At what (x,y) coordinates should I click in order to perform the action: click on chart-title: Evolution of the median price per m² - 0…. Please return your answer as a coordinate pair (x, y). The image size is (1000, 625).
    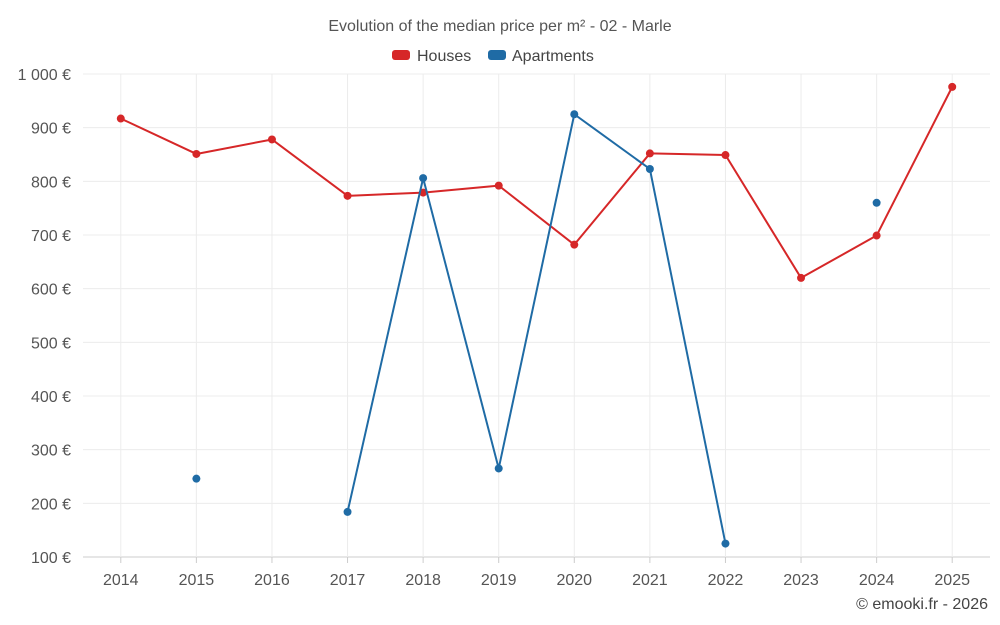
    Looking at the image, I should click on (499, 26).